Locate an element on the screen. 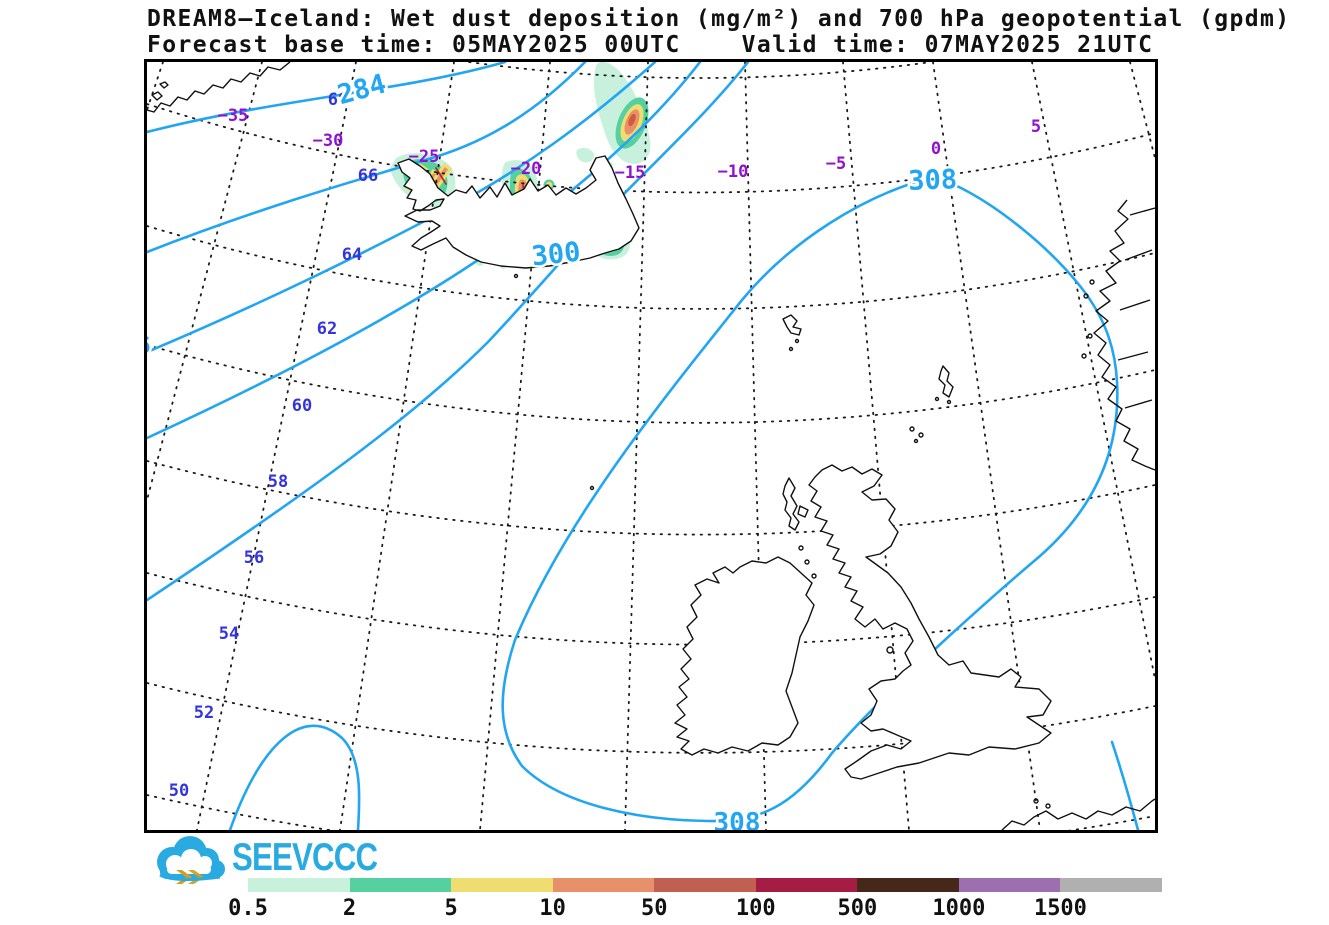 The width and height of the screenshot is (1329, 925). norway-coast is located at coordinates (1124, 335).